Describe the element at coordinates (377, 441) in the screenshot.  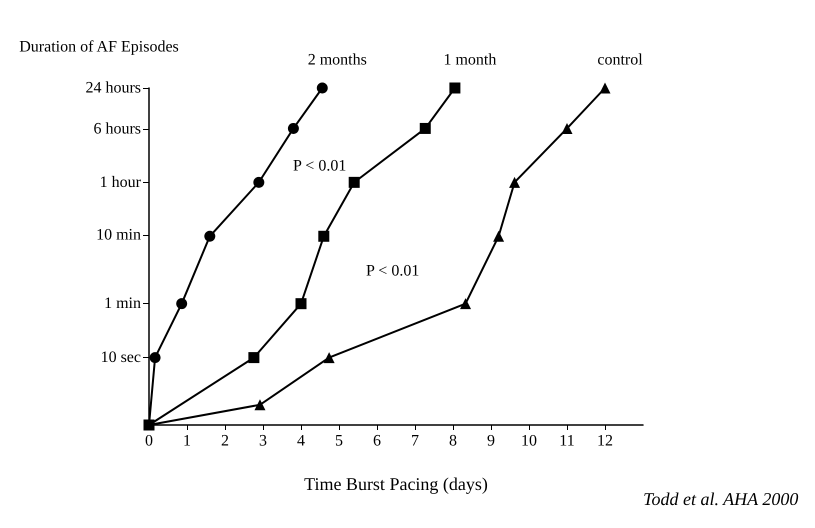
I see `x-tick-label: 6` at that location.